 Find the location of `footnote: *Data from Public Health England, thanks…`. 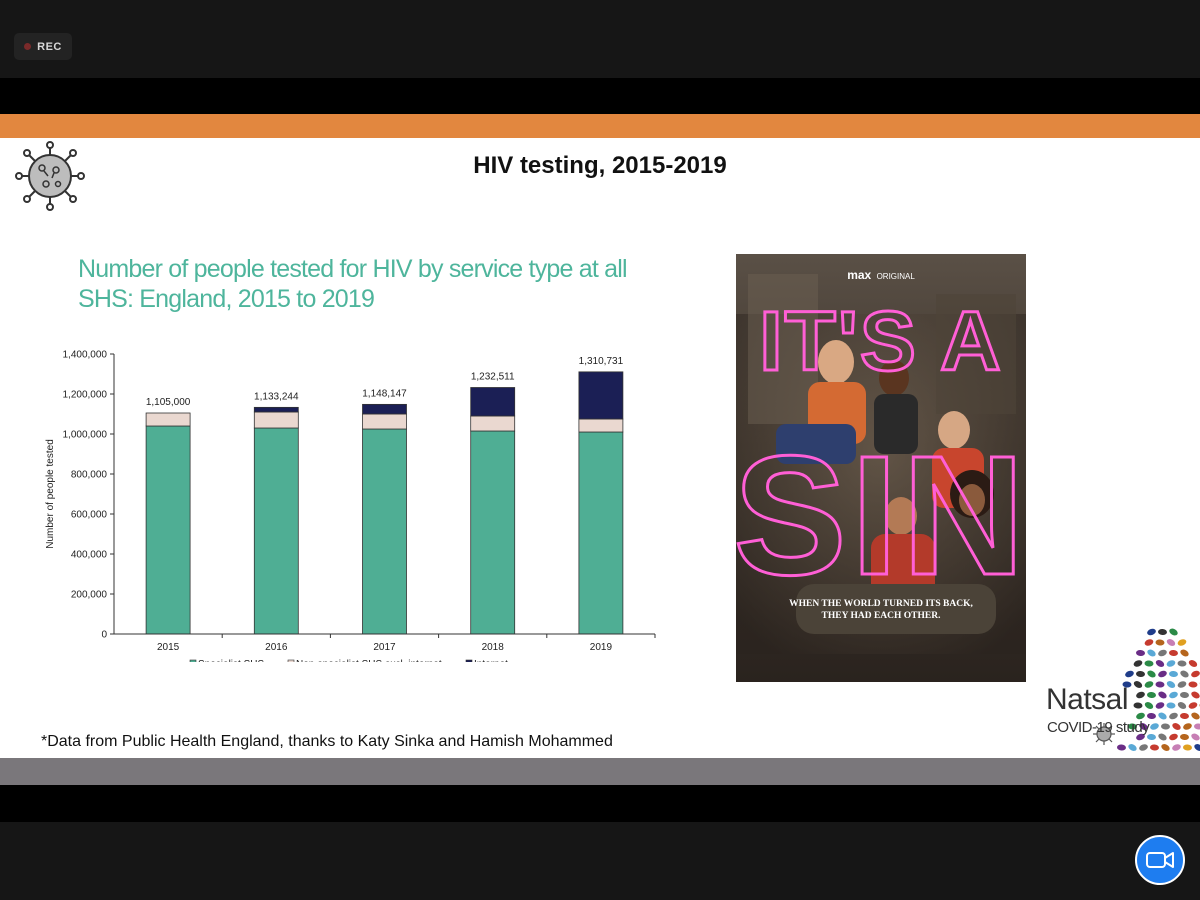

footnote: *Data from Public Health England, thanks… is located at coordinates (327, 741).